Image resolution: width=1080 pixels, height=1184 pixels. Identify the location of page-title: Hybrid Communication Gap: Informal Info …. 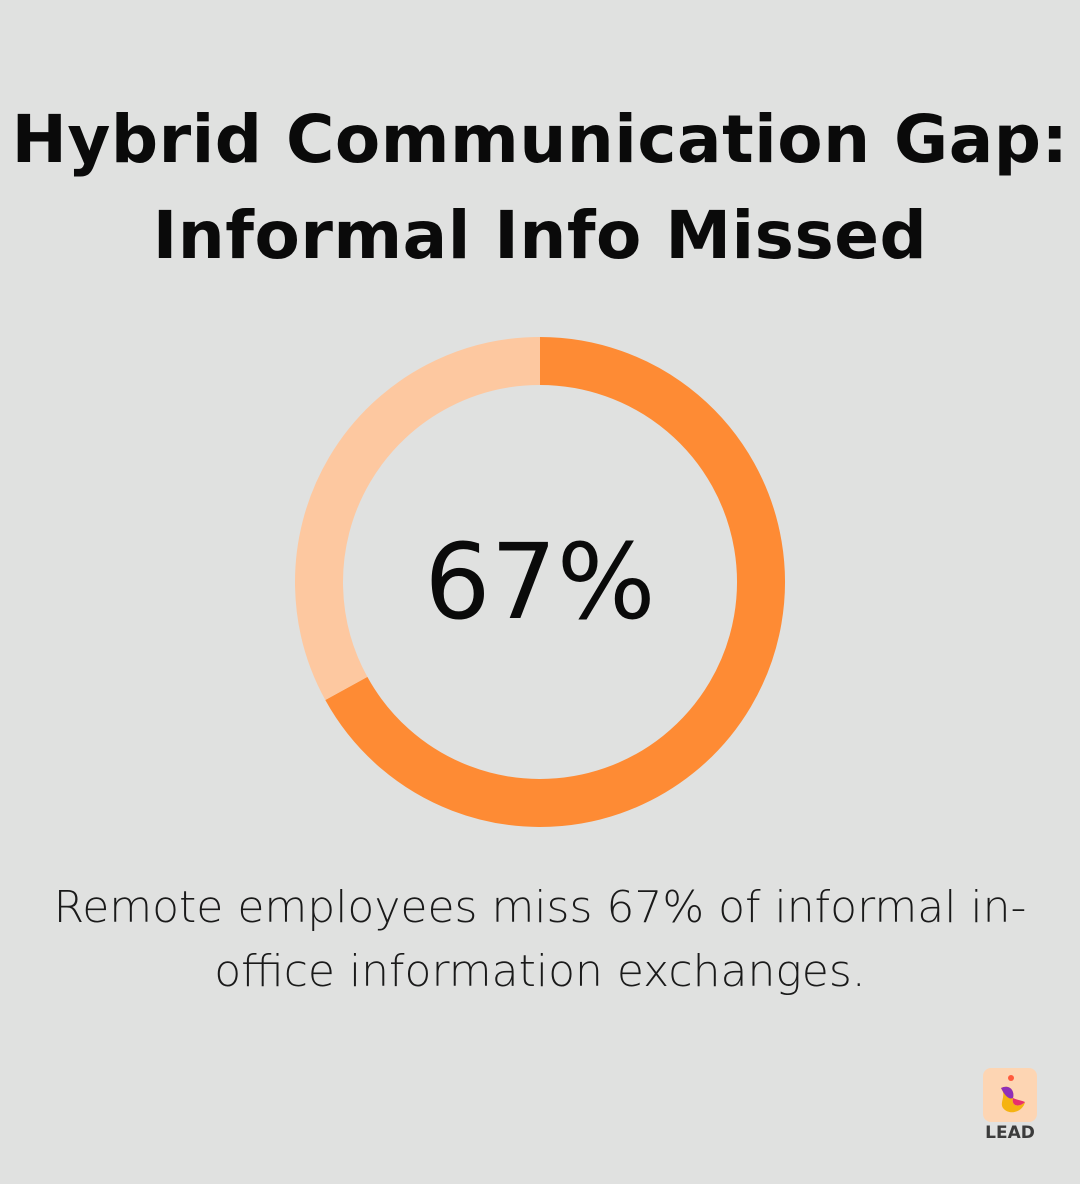
(540, 187).